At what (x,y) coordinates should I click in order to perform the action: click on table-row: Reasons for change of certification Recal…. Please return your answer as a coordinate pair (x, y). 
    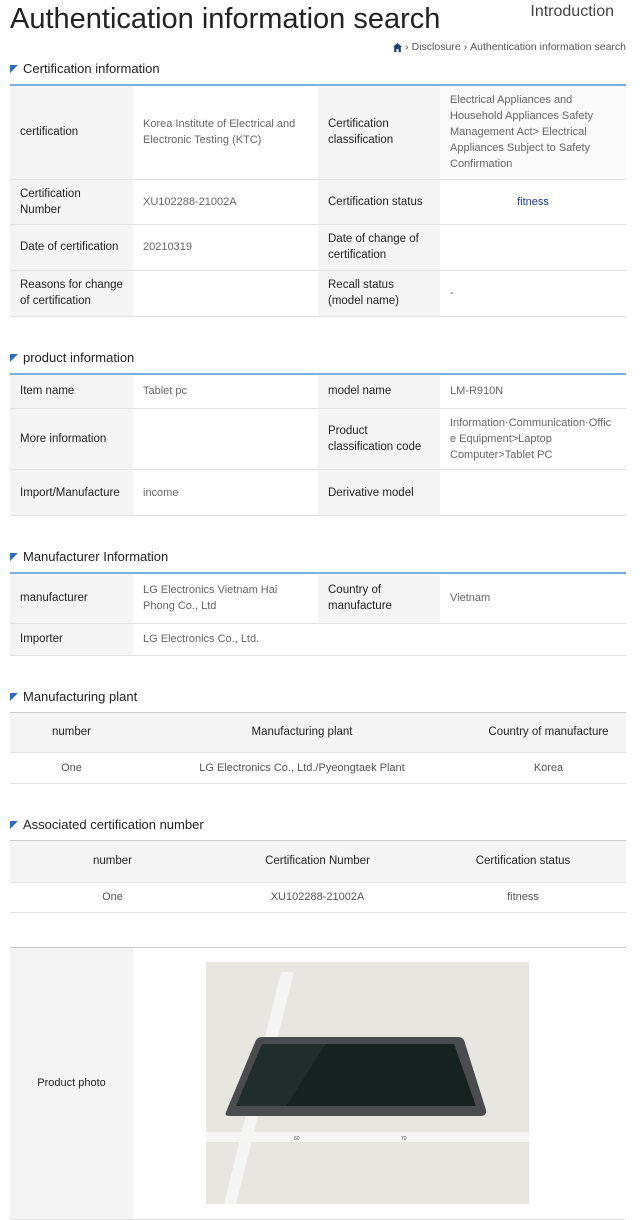
    Looking at the image, I should click on (318, 293).